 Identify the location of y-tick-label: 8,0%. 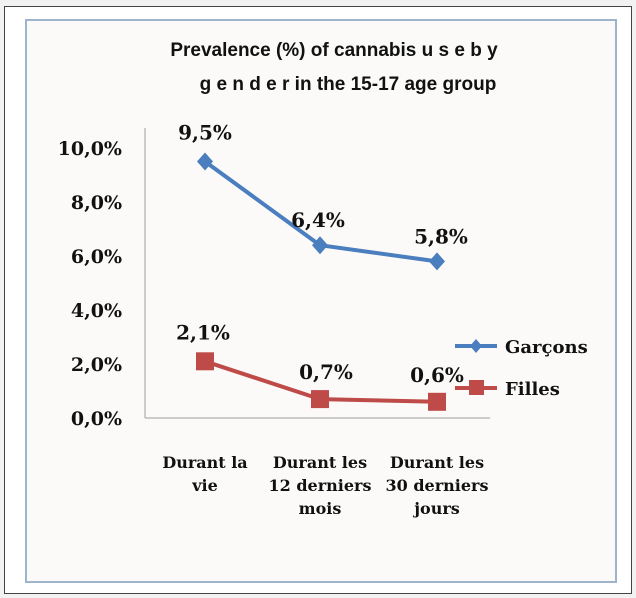
(96, 203).